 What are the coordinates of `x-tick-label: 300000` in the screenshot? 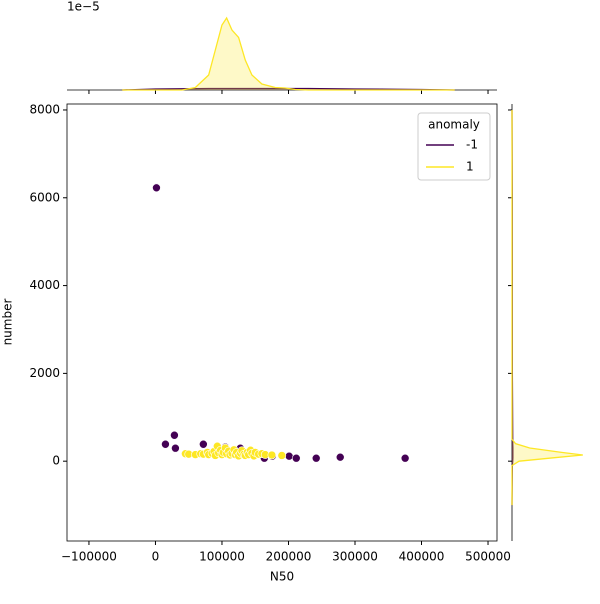 It's located at (355, 557).